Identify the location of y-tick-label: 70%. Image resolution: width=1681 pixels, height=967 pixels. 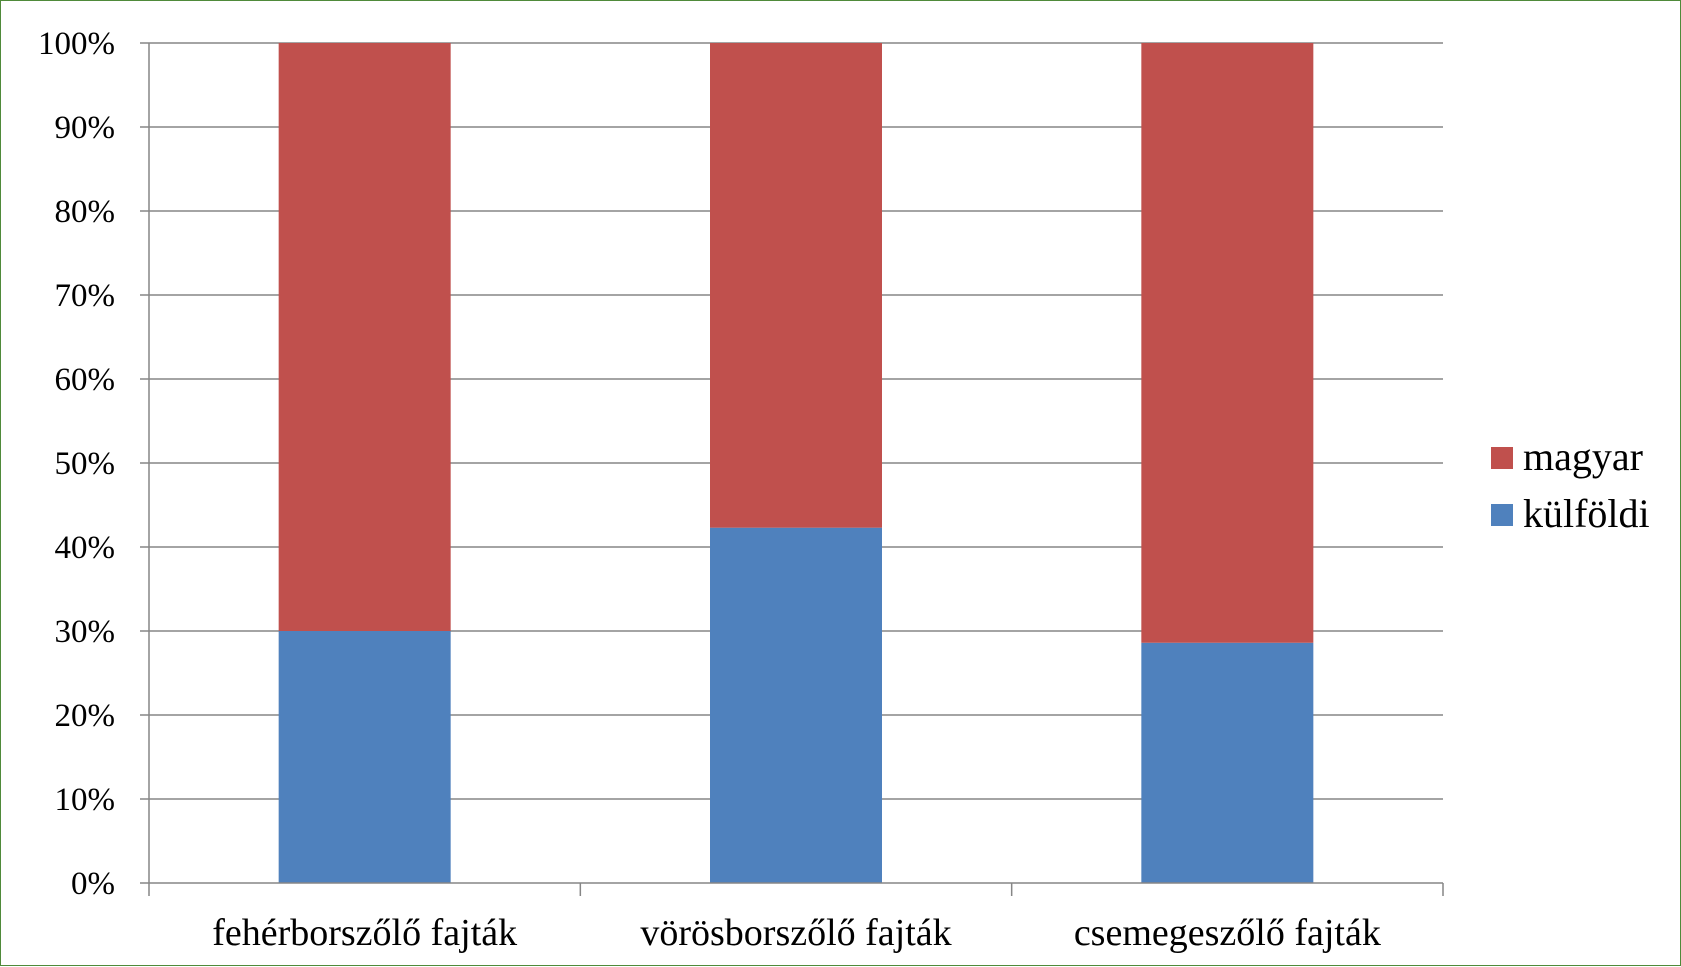
(85, 296).